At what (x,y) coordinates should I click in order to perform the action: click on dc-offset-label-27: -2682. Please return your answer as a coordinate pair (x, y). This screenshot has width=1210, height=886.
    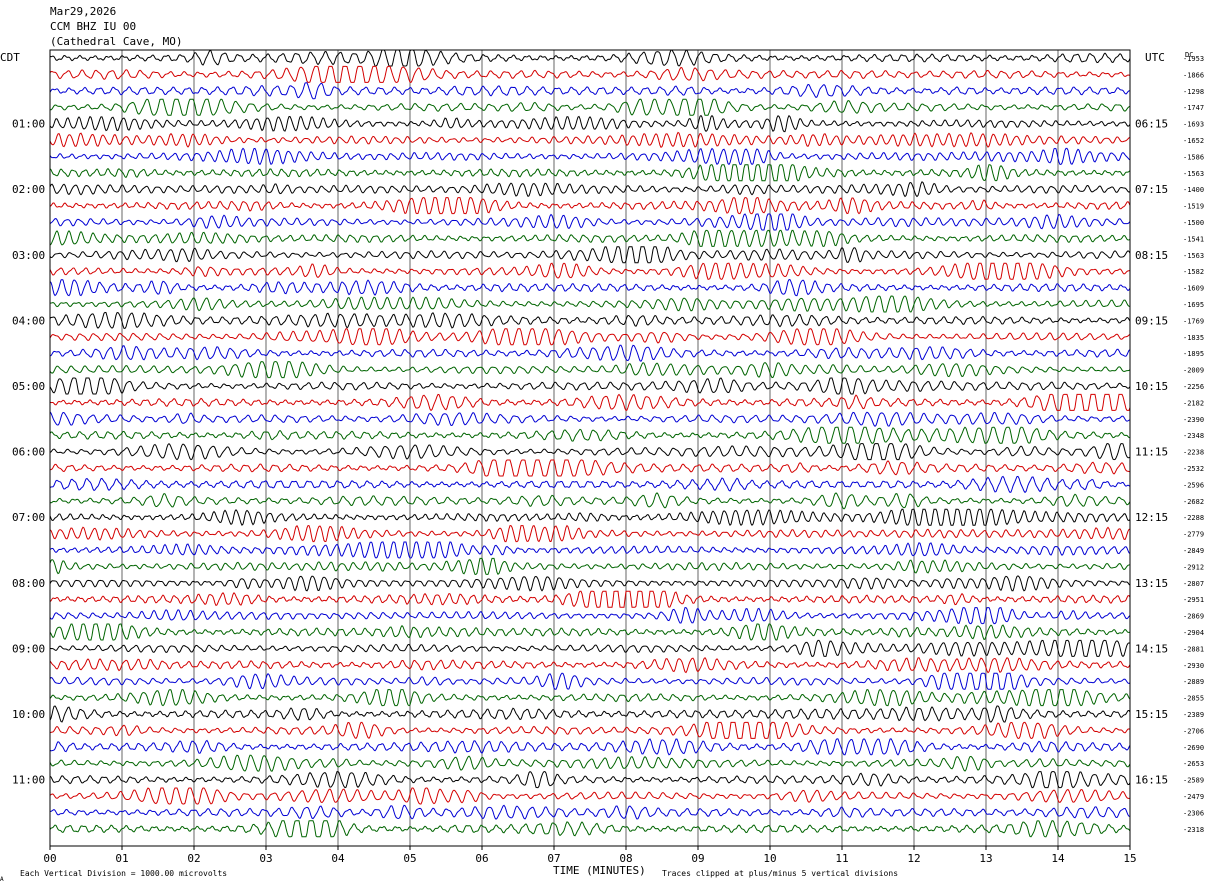
    Looking at the image, I should click on (1193, 502).